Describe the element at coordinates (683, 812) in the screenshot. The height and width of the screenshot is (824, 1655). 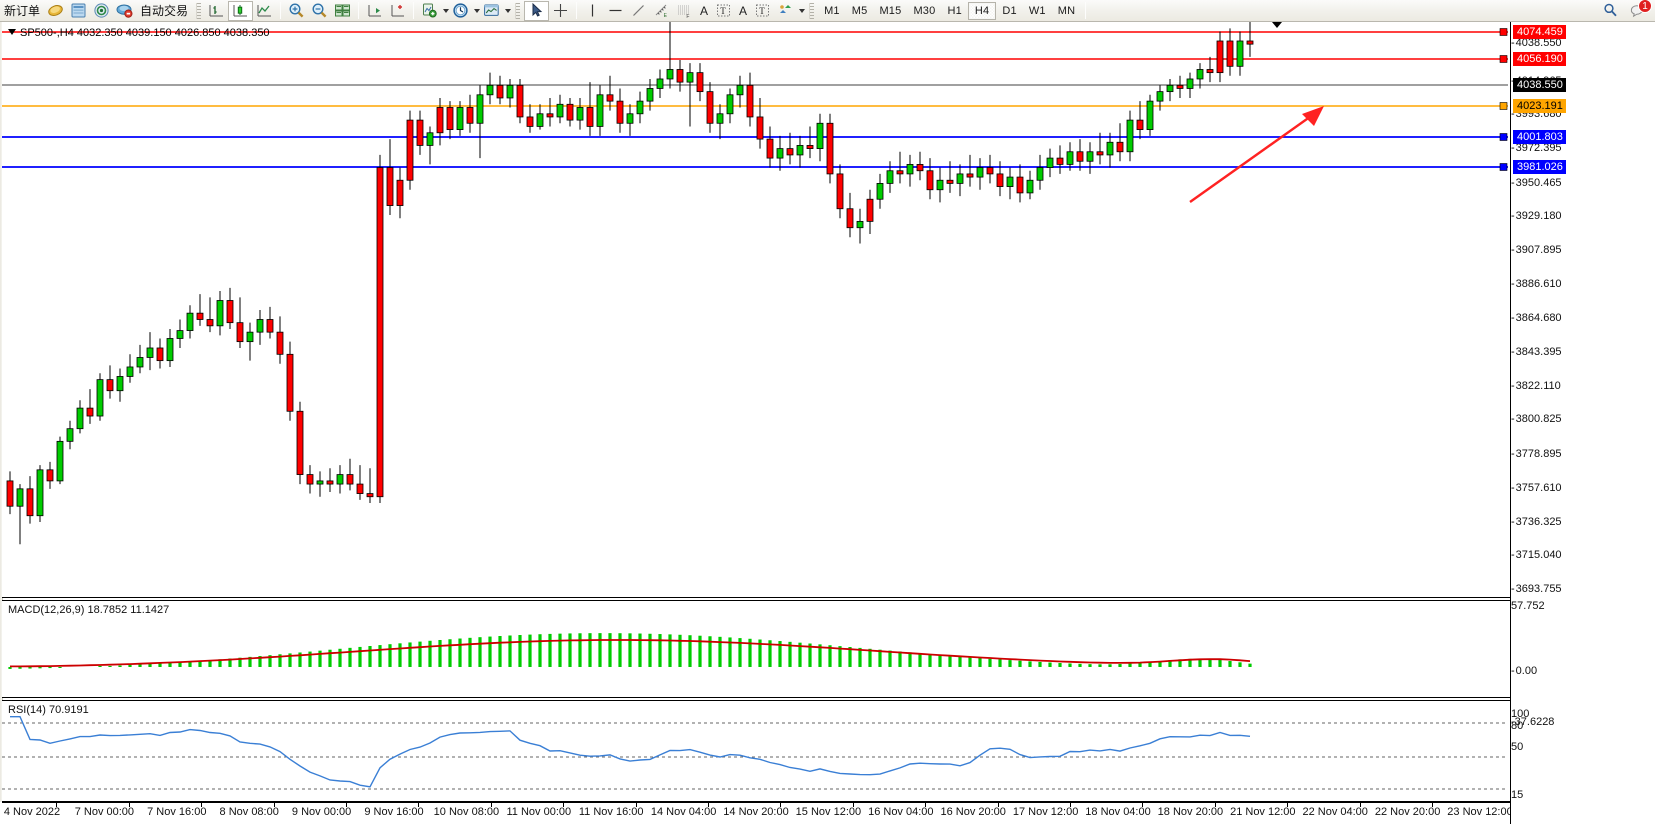
I see `time-label: 14 Nov 04:00` at that location.